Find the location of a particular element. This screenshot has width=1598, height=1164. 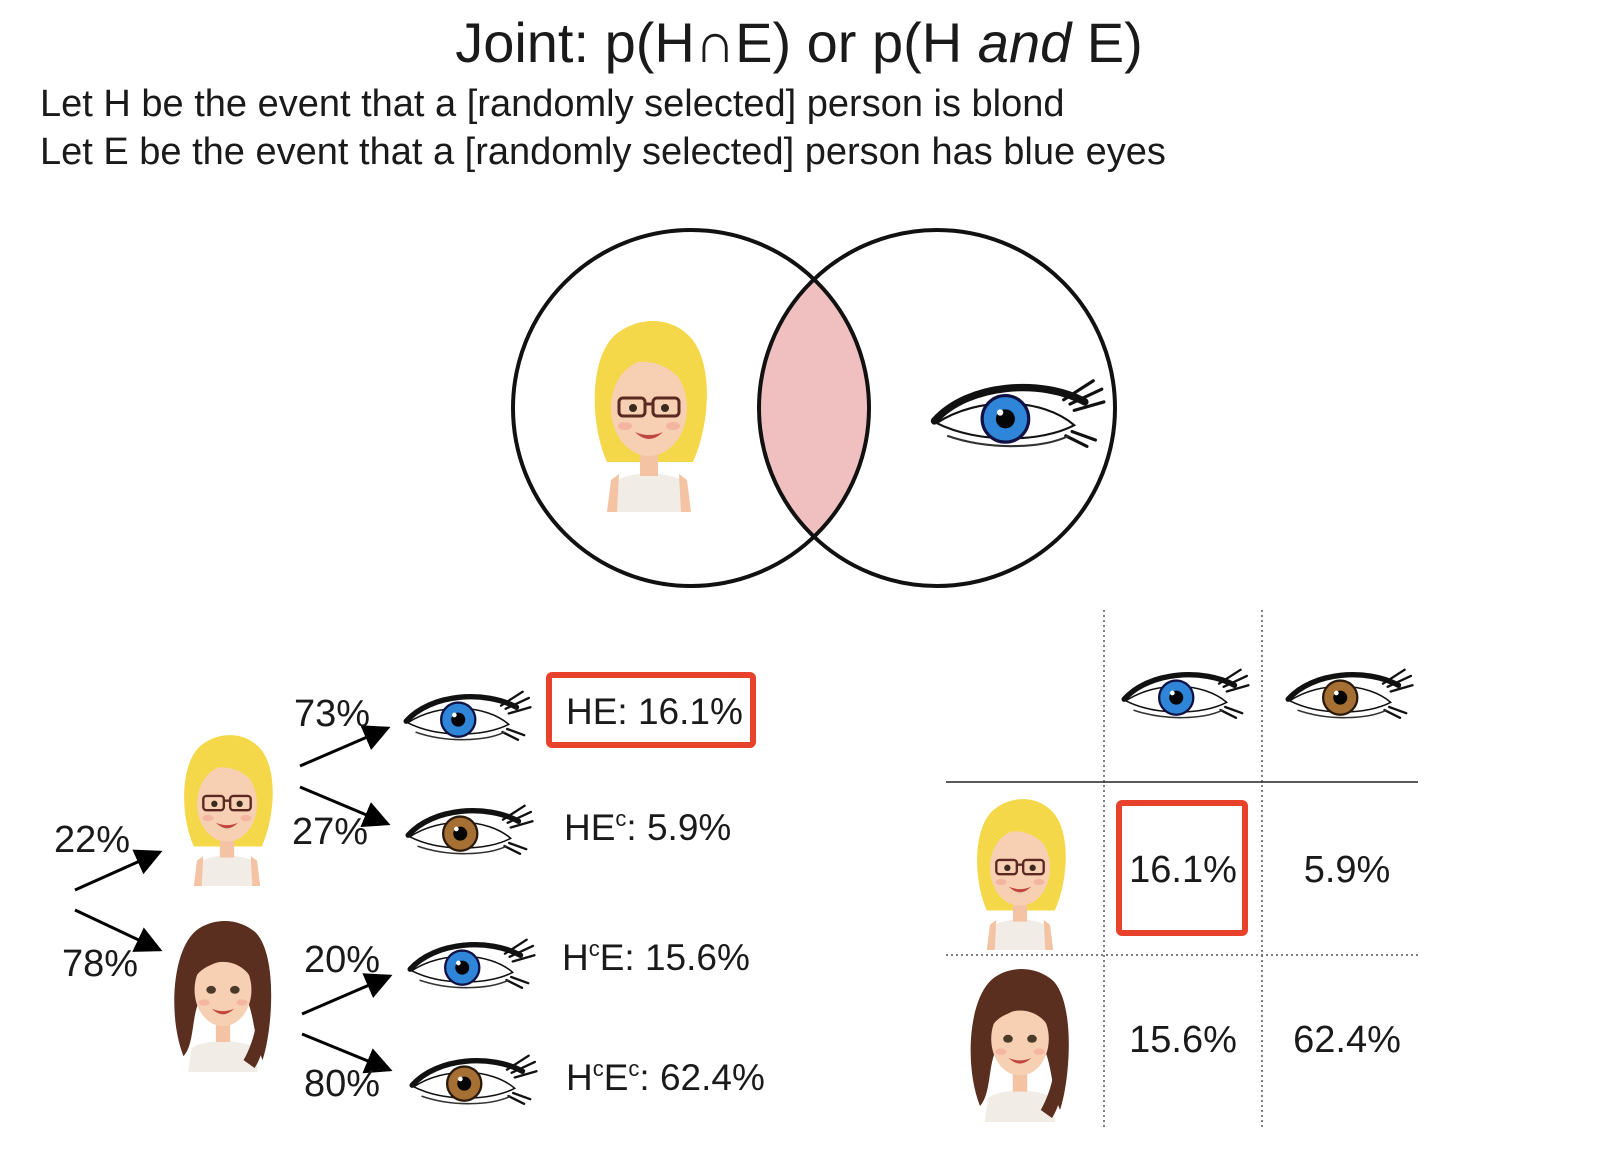

arrow-blond-brown is located at coordinates (345, 806).